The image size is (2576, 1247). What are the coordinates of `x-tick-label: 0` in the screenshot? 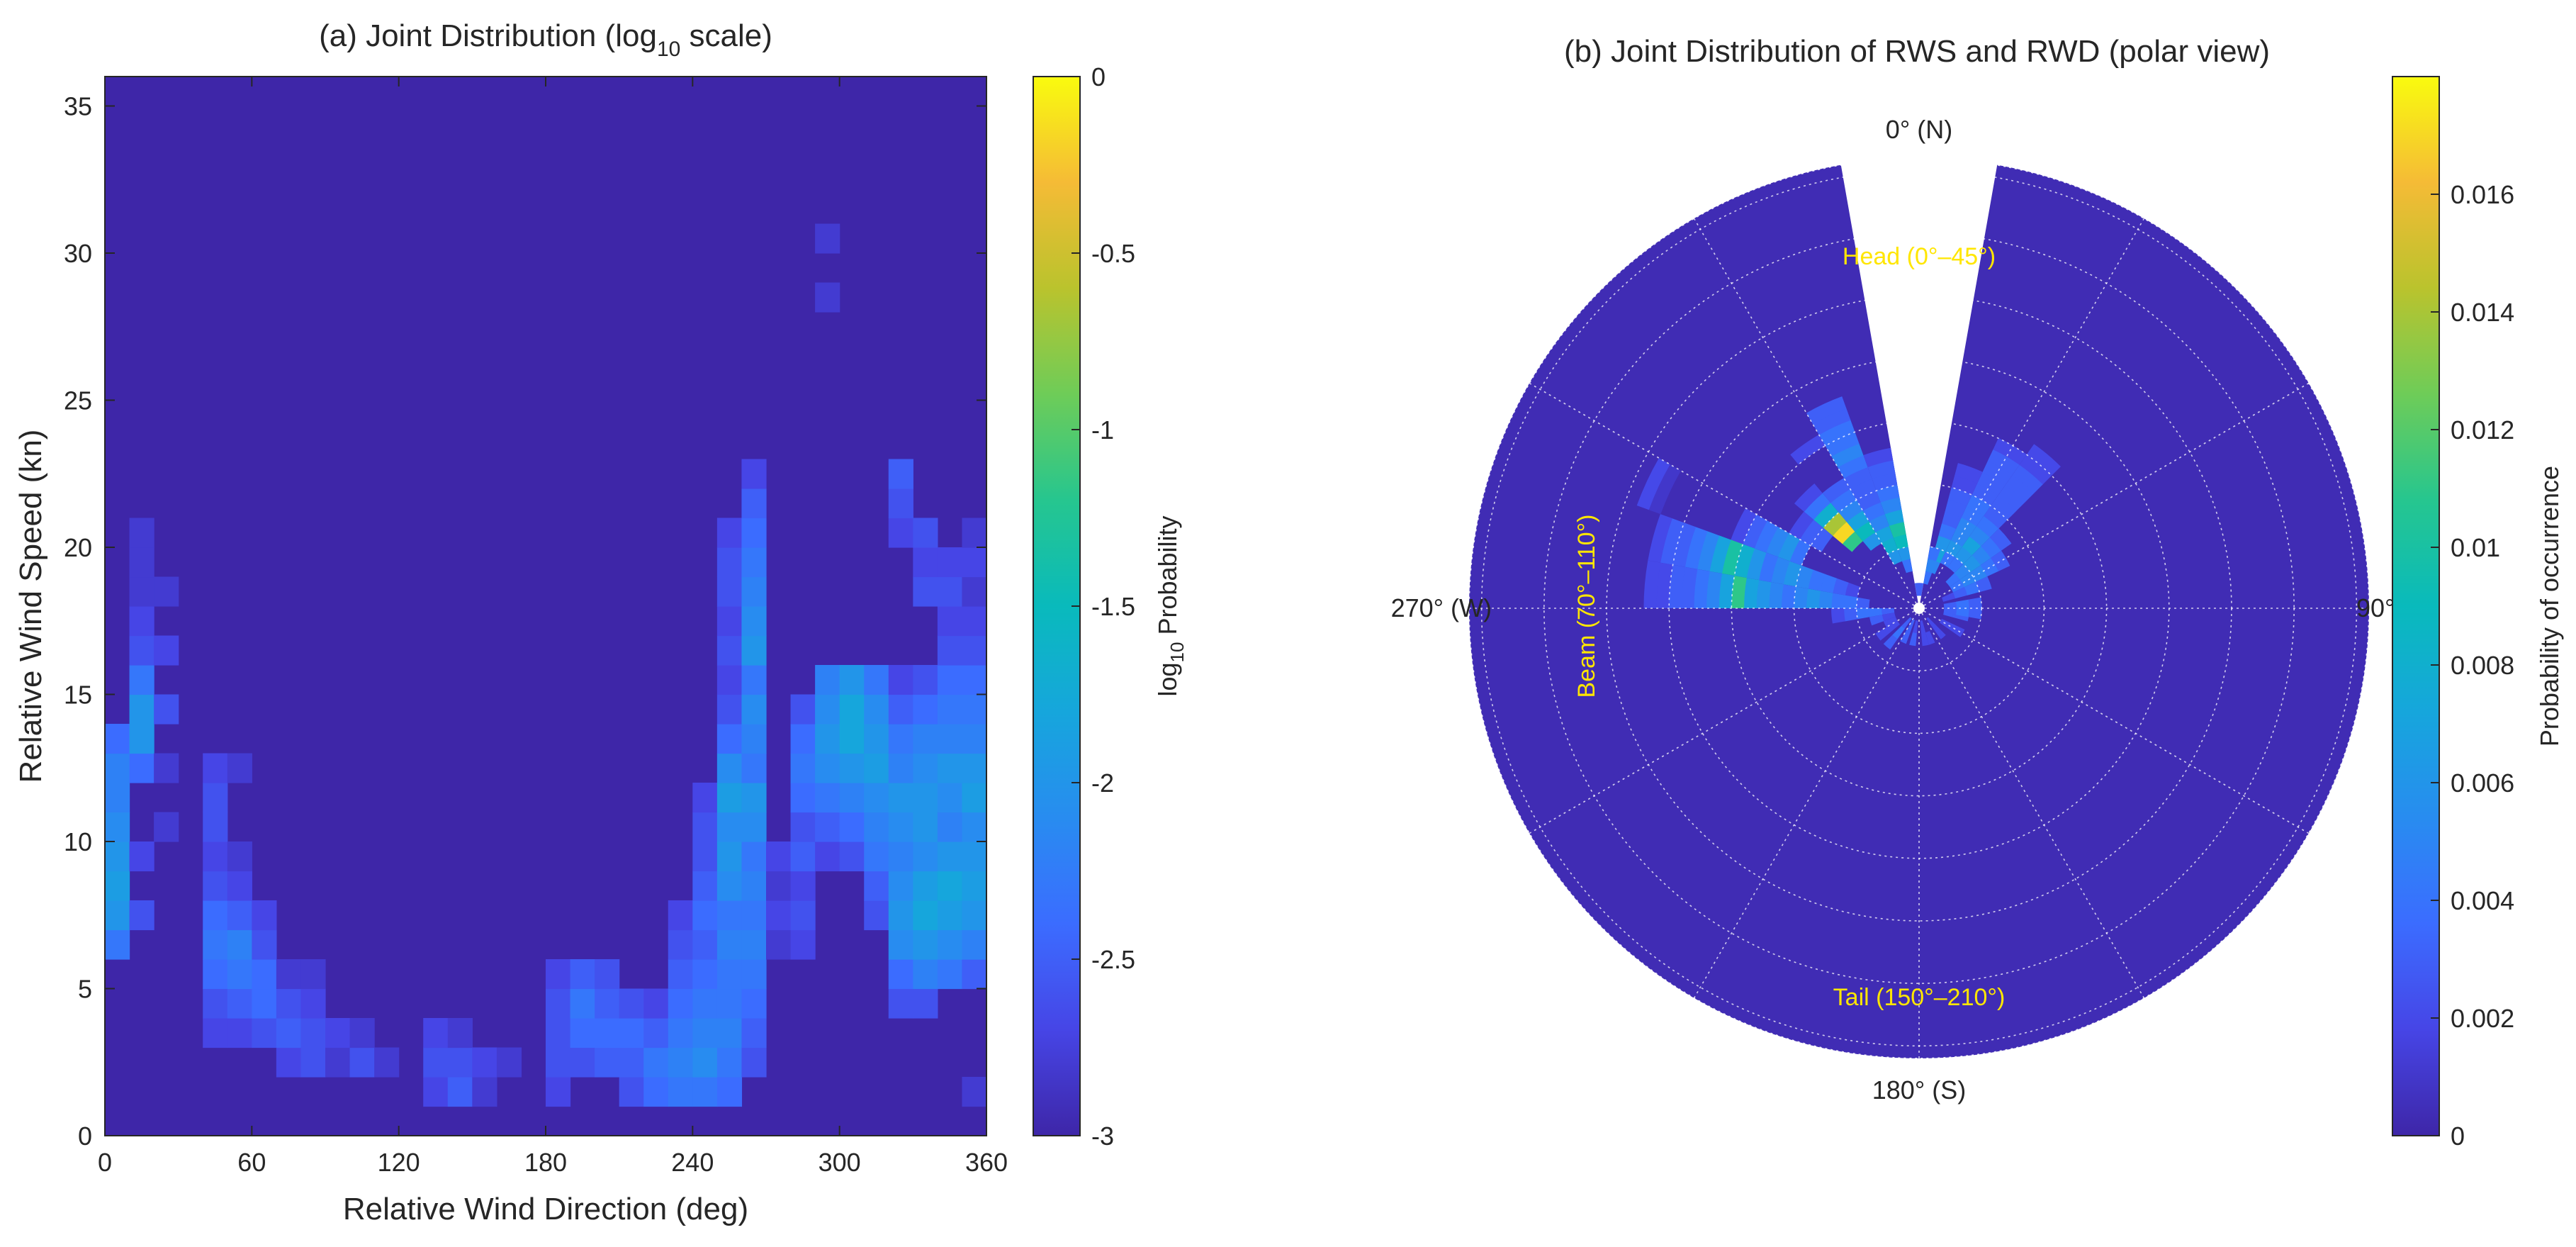 It's located at (105, 1162).